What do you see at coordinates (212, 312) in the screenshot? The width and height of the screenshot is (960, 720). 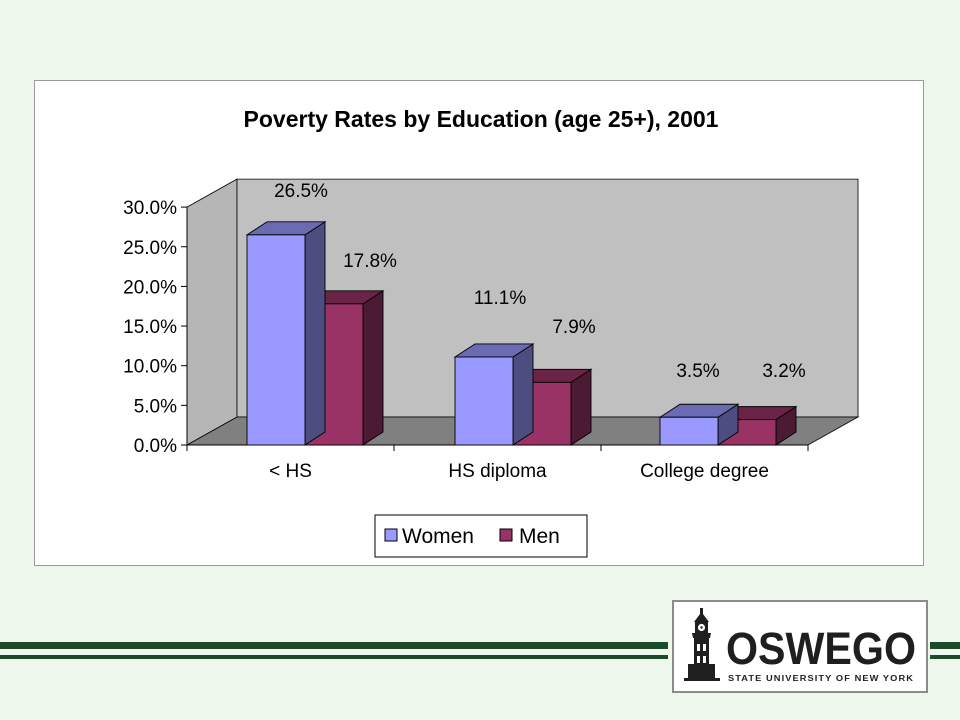 I see `side-wall` at bounding box center [212, 312].